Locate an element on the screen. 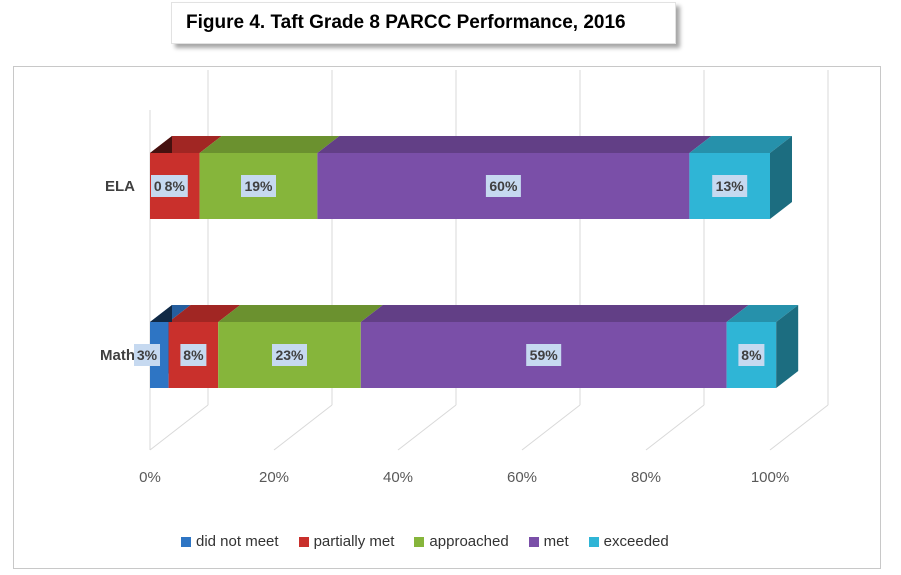 This screenshot has height=575, width=901. data-label: 3% is located at coordinates (147, 355).